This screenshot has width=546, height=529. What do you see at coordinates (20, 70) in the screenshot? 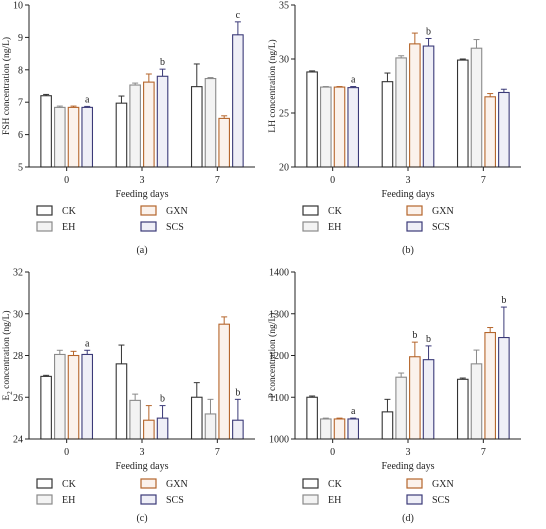
I see `y-tick-label: 8` at bounding box center [20, 70].